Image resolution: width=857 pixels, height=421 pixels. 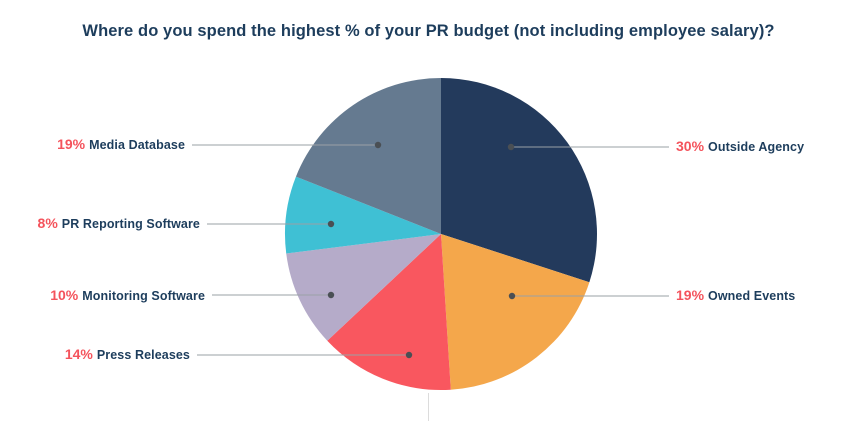 I want to click on percent-label-owned-events: 19%, so click(x=690, y=295).